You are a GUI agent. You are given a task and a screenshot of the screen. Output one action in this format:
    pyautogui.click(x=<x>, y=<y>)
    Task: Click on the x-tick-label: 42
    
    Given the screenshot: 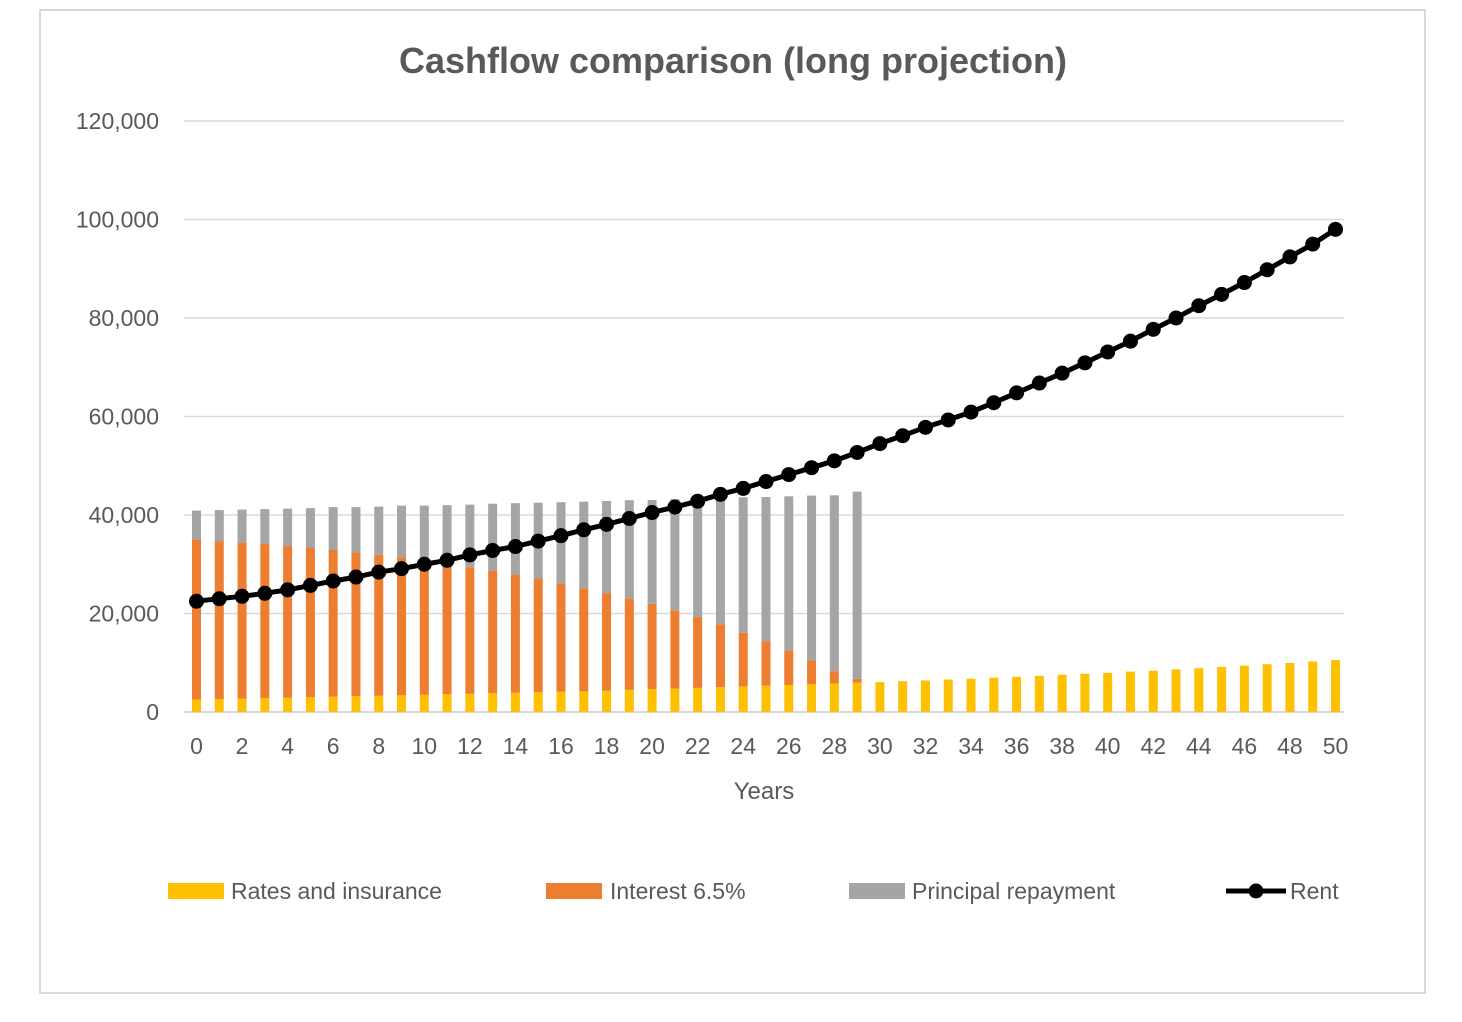 What is the action you would take?
    pyautogui.click(x=1153, y=746)
    